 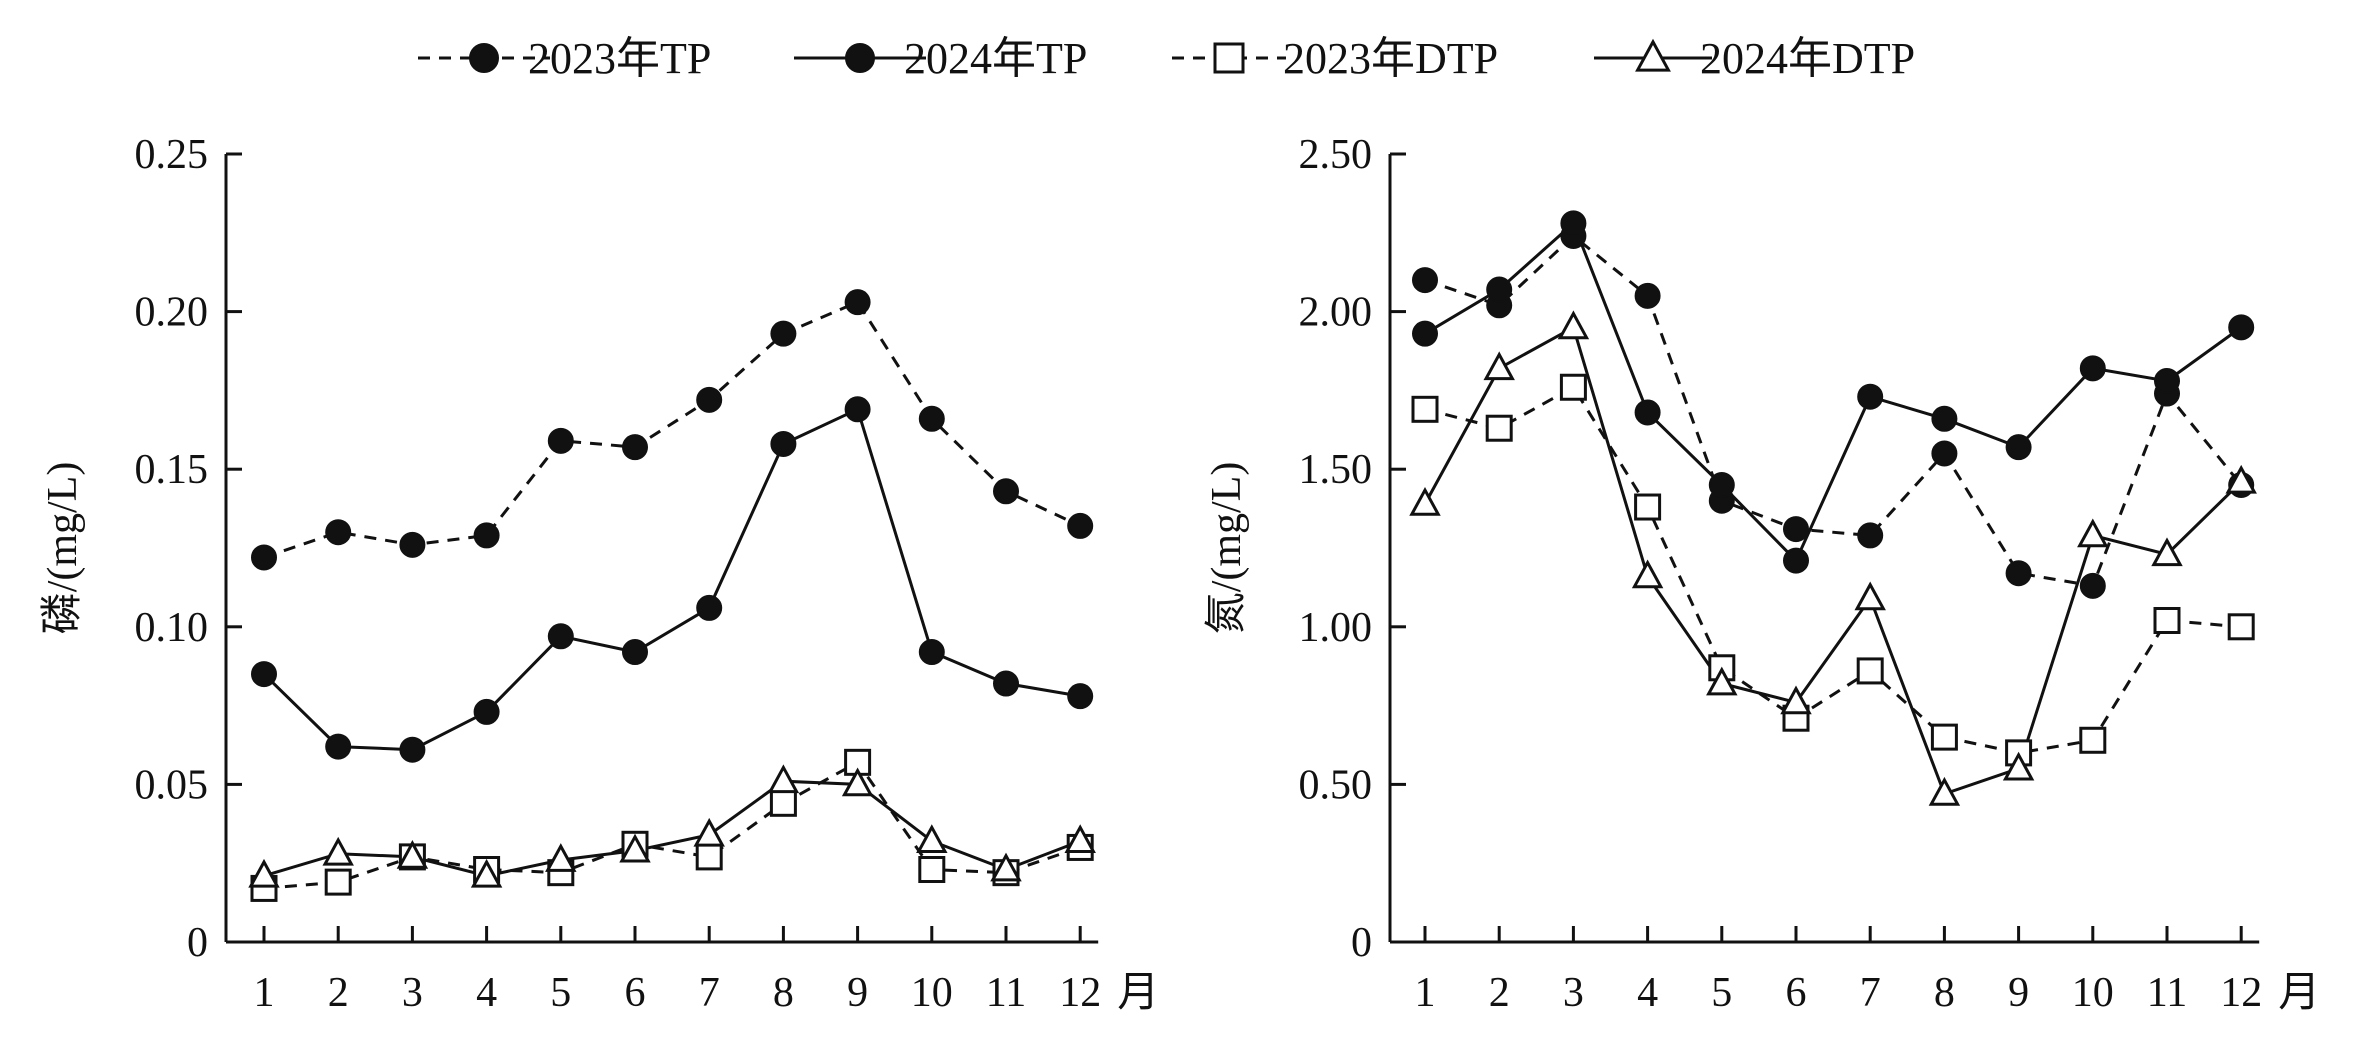 I want to click on y-tick-label: 0.05, so click(x=172, y=785).